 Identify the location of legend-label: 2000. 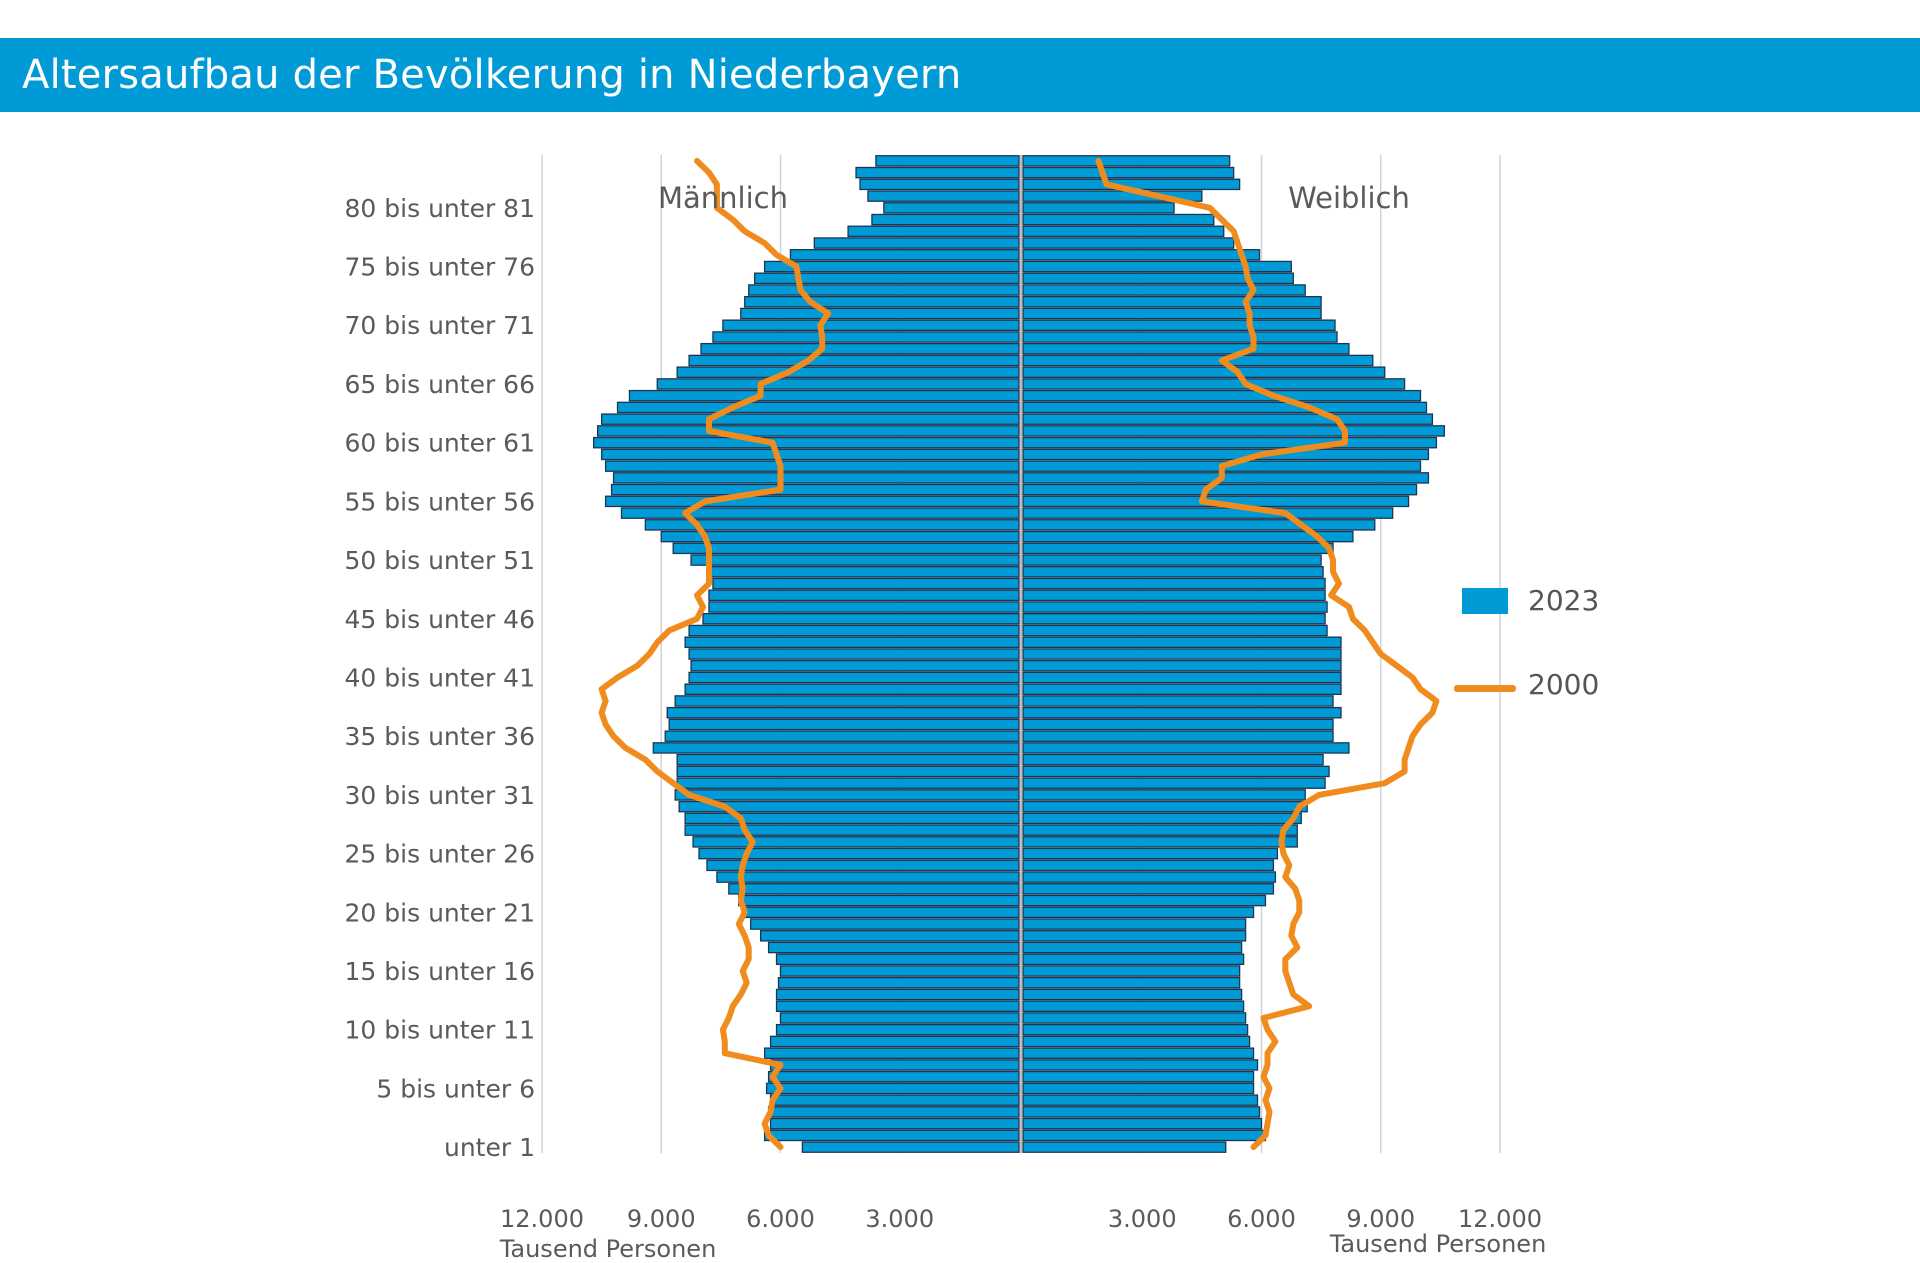
(1564, 684).